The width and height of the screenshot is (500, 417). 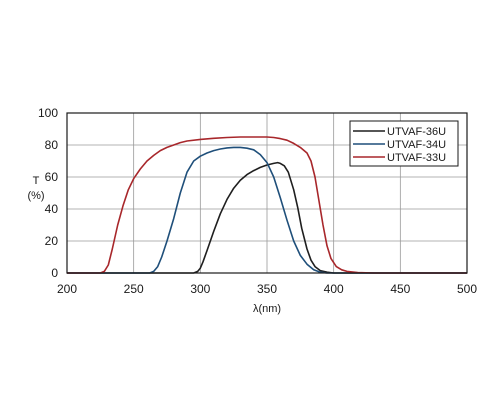 I want to click on x-axis-title: λ(nm), so click(x=267, y=309).